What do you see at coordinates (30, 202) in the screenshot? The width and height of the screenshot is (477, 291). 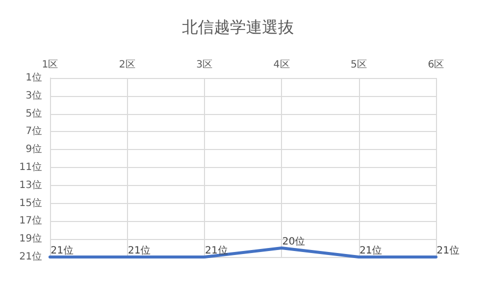 I see `y-tick-label: 15位` at bounding box center [30, 202].